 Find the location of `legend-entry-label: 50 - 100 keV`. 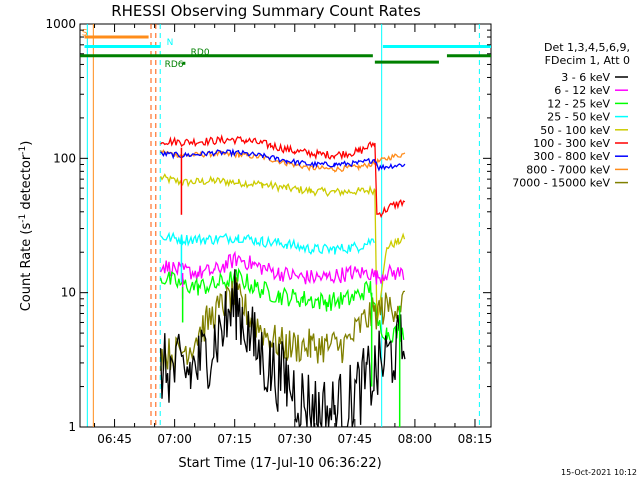

legend-entry-label: 50 - 100 keV is located at coordinates (575, 130).